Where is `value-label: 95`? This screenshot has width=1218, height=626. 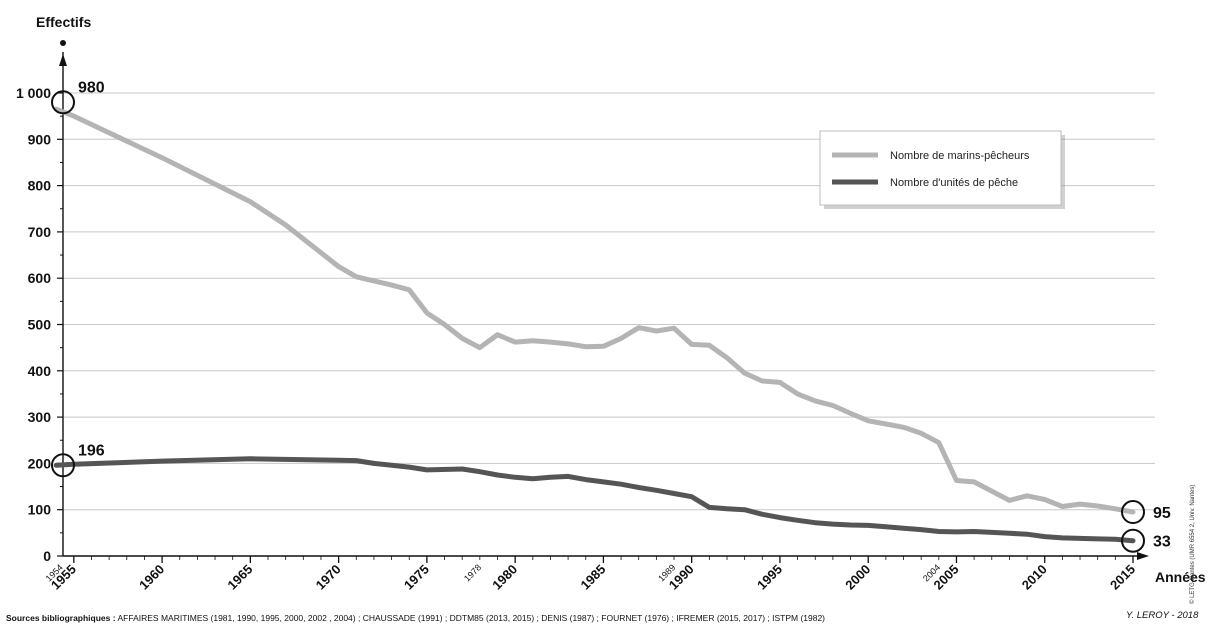 value-label: 95 is located at coordinates (1162, 513).